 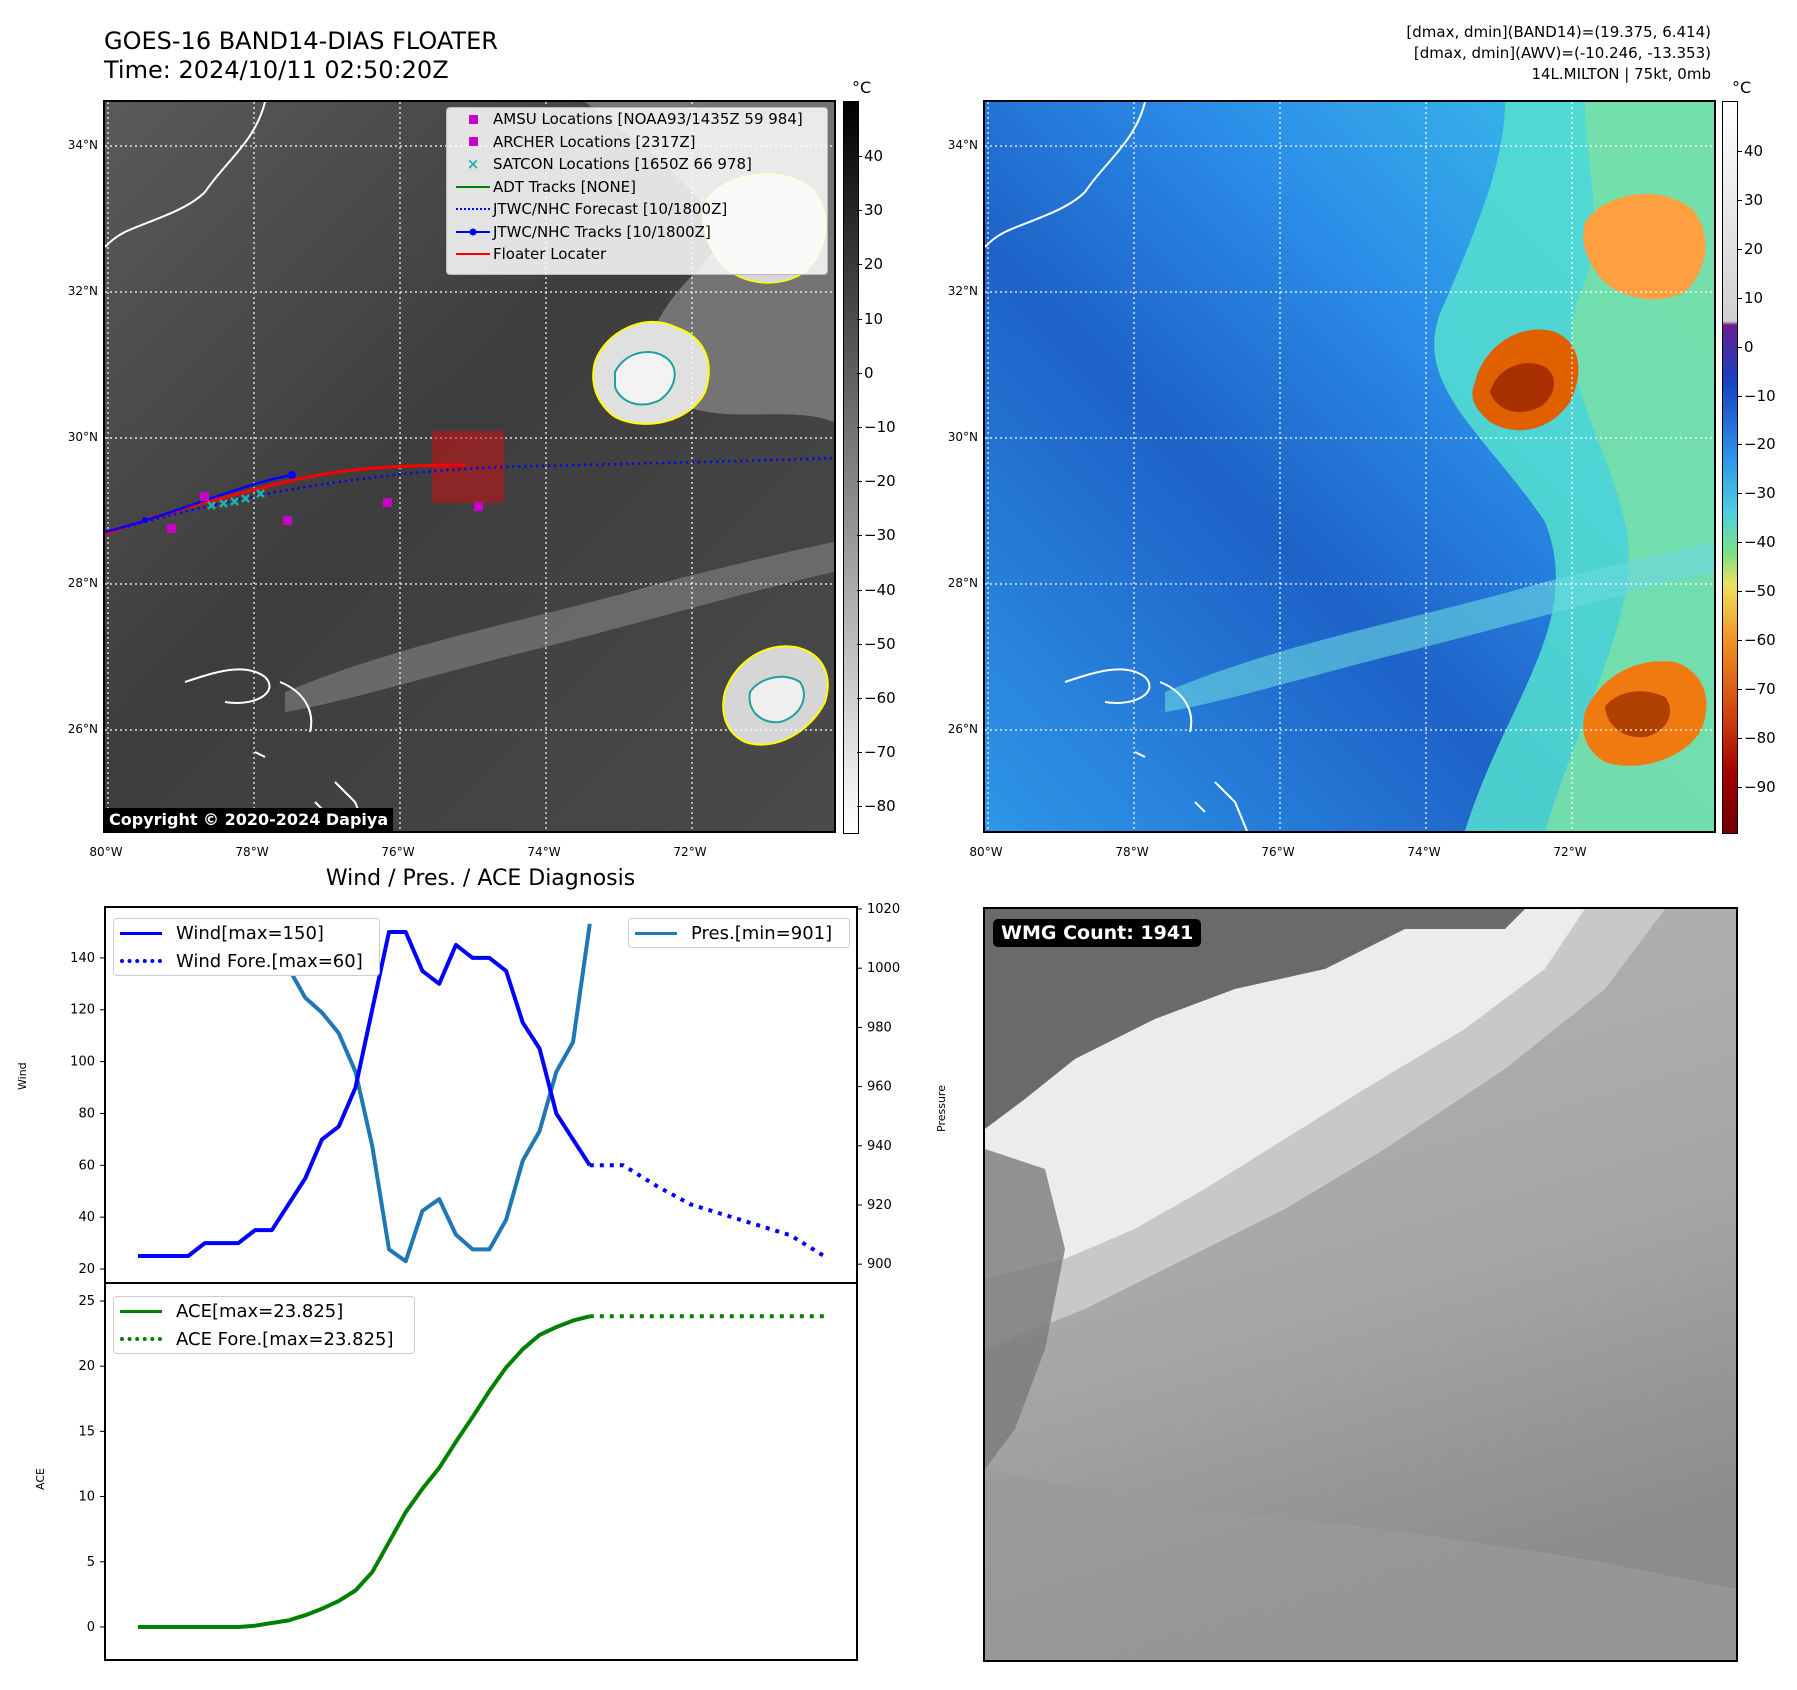 What do you see at coordinates (637, 187) in the screenshot?
I see `legend-item-adt: ADT Tracks [NONE]` at bounding box center [637, 187].